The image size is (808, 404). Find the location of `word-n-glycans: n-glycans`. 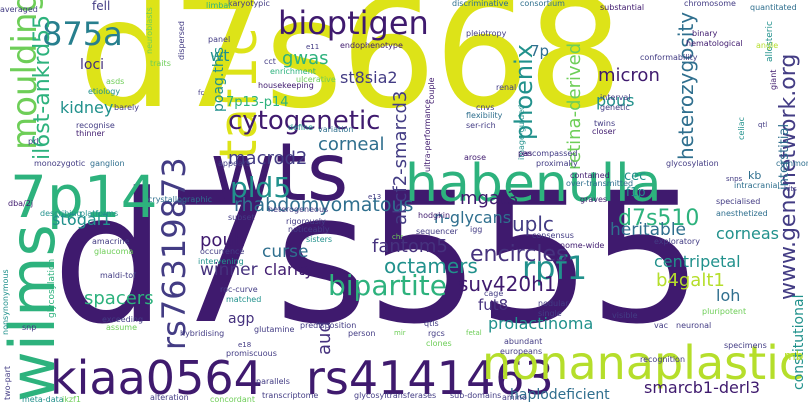

word-n-glycans: n-glycans is located at coordinates (473, 217).